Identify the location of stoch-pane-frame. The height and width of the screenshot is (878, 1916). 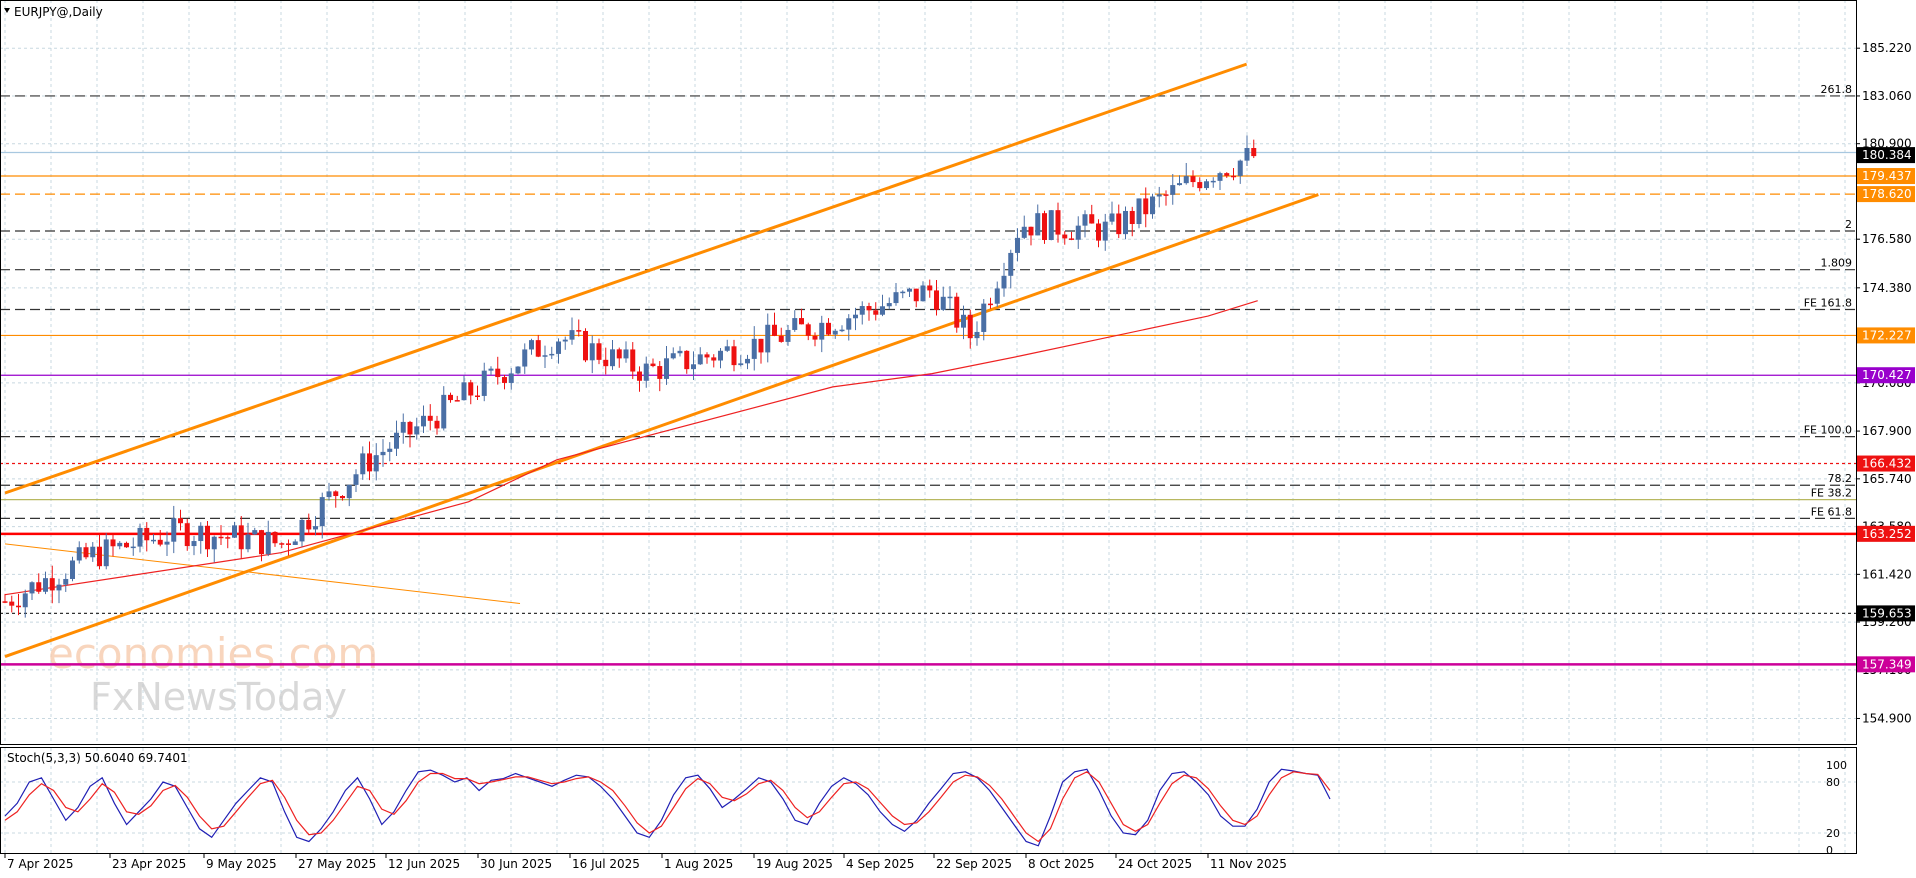
(928, 800).